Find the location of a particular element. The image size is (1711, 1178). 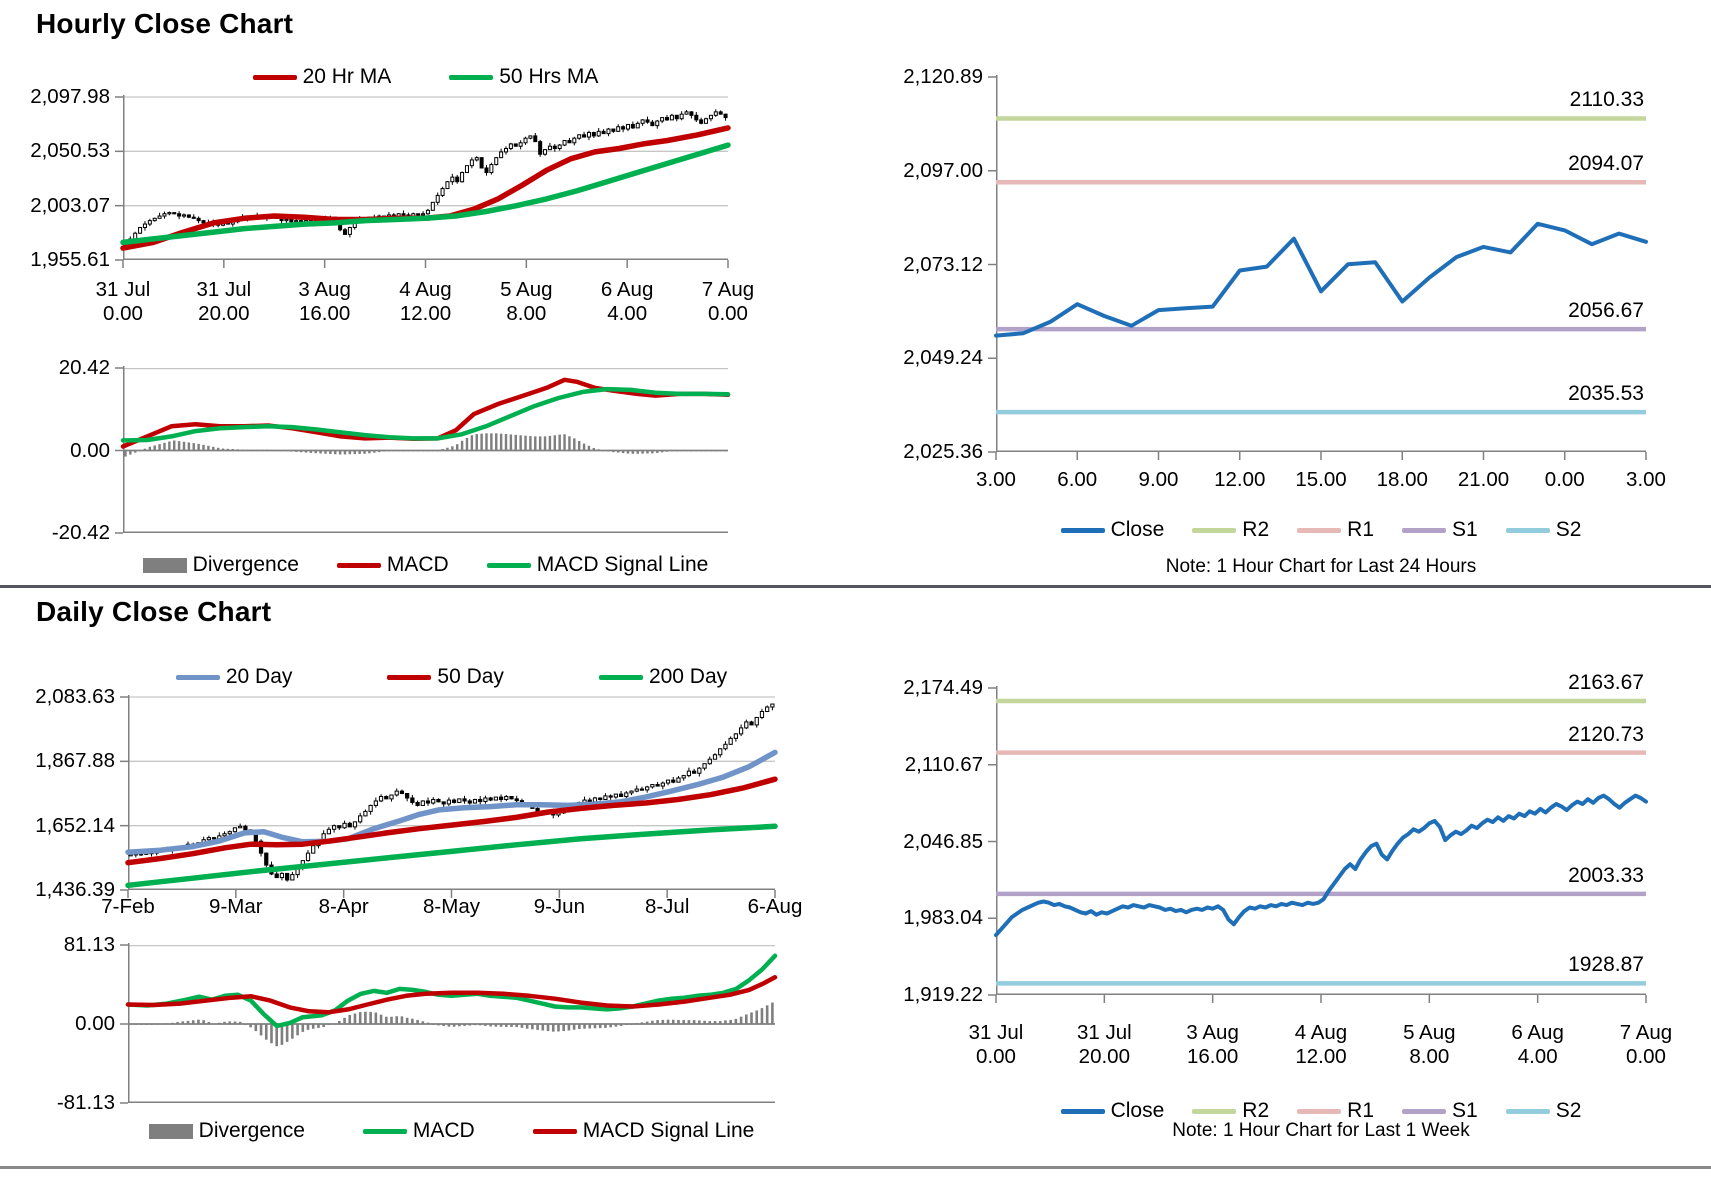

x-tick-label: 8-Jul is located at coordinates (667, 906).